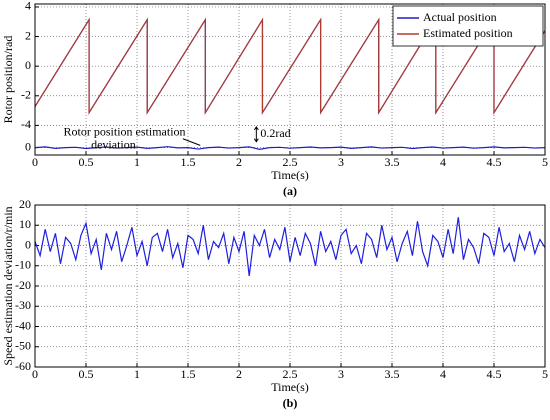  Describe the element at coordinates (8, 285) in the screenshot. I see `y-axis-label: Speed estimation deviation/r/min` at that location.